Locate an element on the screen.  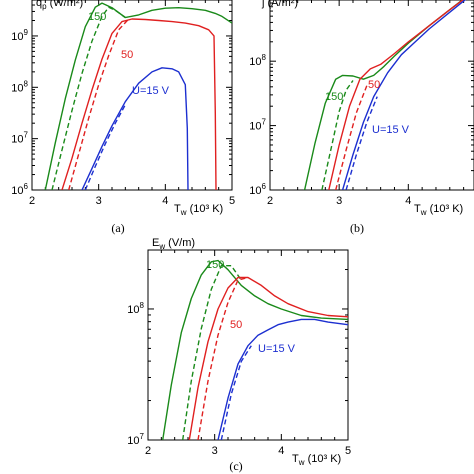
panel-caption: (b) is located at coordinates (357, 228).